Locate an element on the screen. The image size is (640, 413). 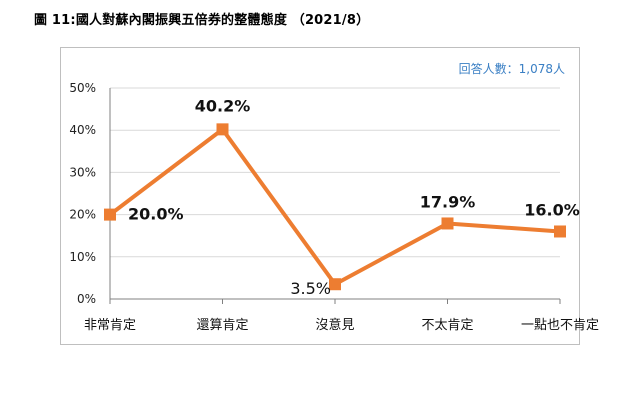
x-category-label: 一點也不肯定 is located at coordinates (560, 325).